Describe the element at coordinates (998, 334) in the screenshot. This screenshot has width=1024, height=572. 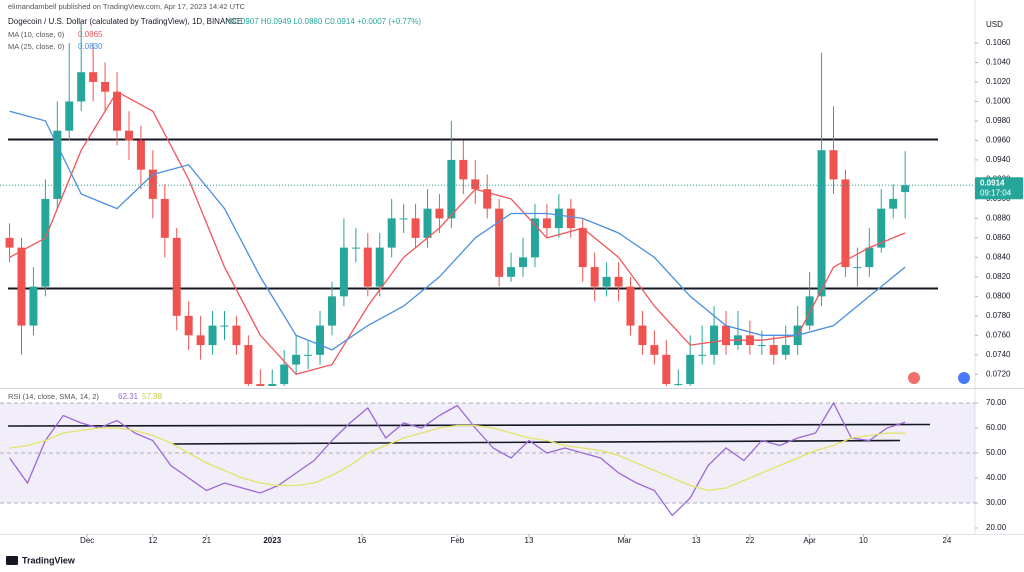
I see `y-tick-label: 0.0760` at that location.